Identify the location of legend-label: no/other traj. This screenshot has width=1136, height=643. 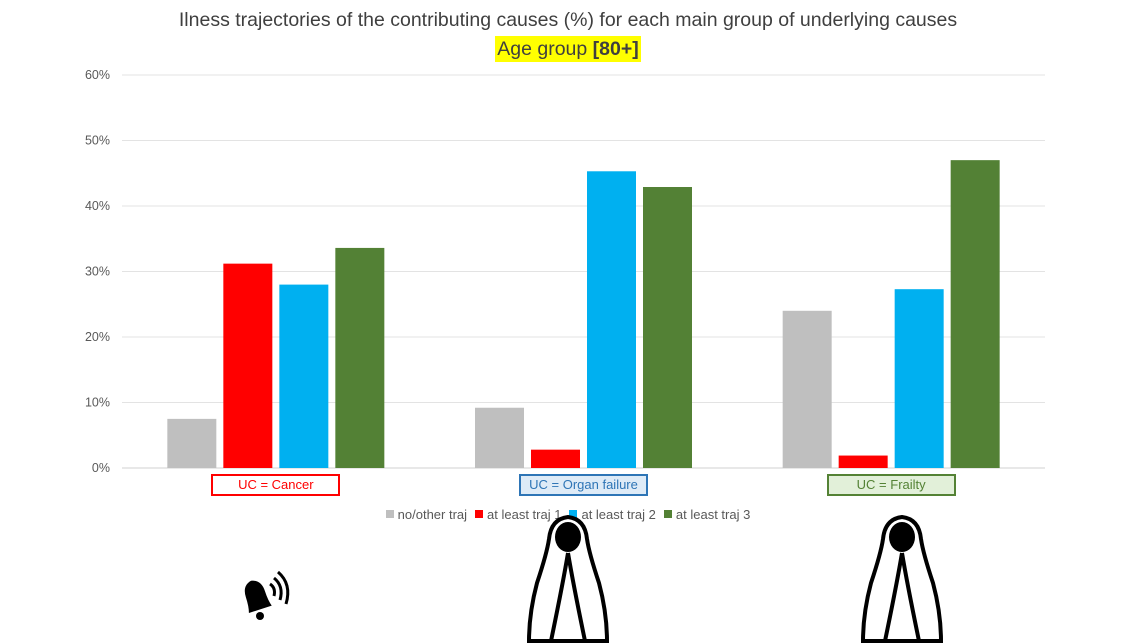
(432, 514).